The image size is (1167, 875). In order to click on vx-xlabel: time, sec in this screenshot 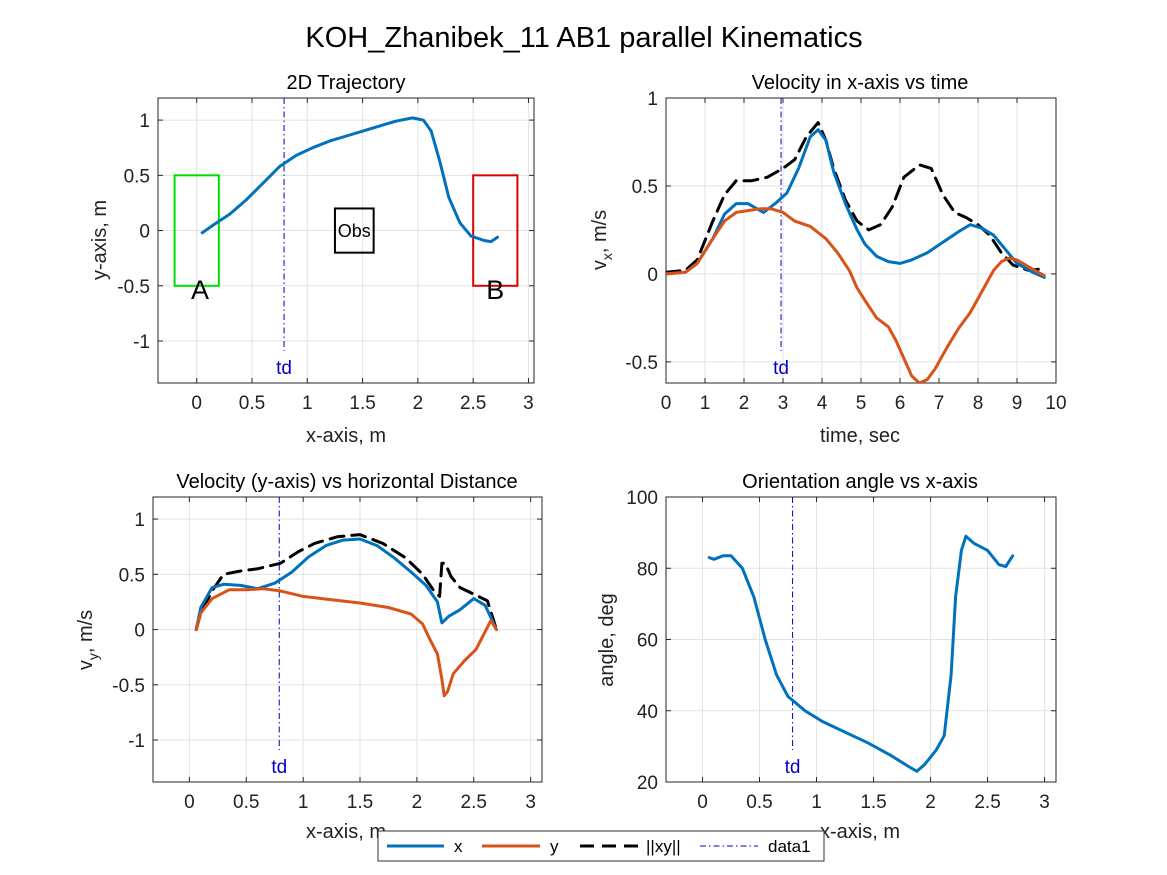, I will do `click(860, 436)`.